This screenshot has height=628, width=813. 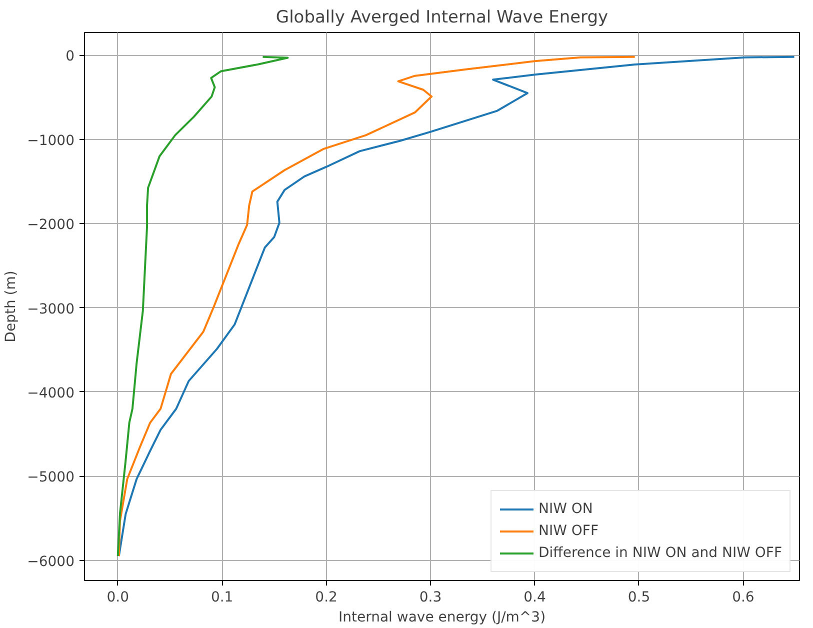 I want to click on x-axis-title: Internal wave energy (J/m^3), so click(x=442, y=618).